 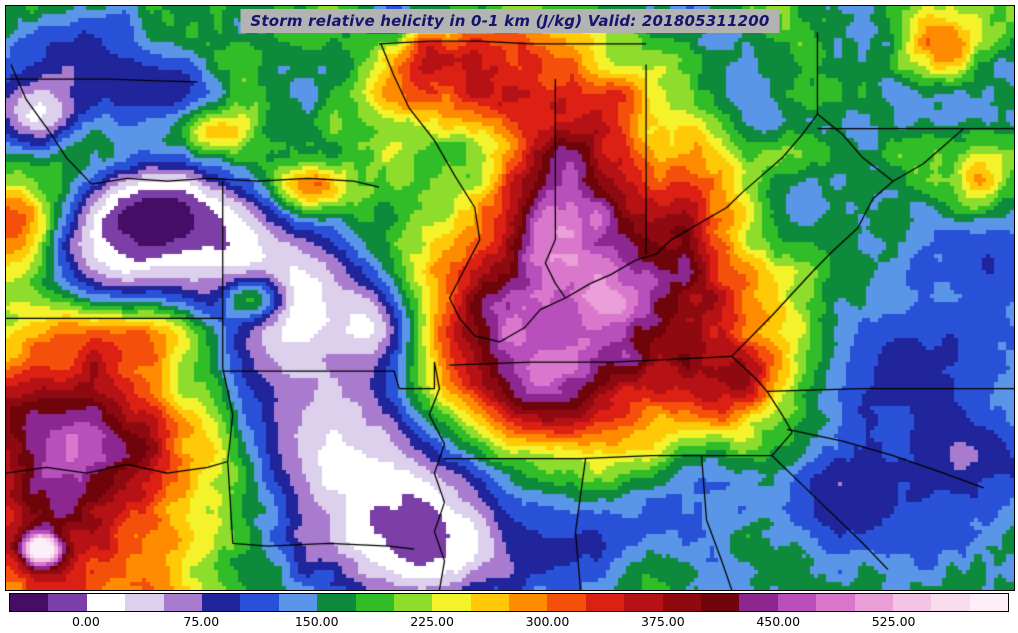 What do you see at coordinates (201, 621) in the screenshot?
I see `colorbar-tick-label: 75.00` at bounding box center [201, 621].